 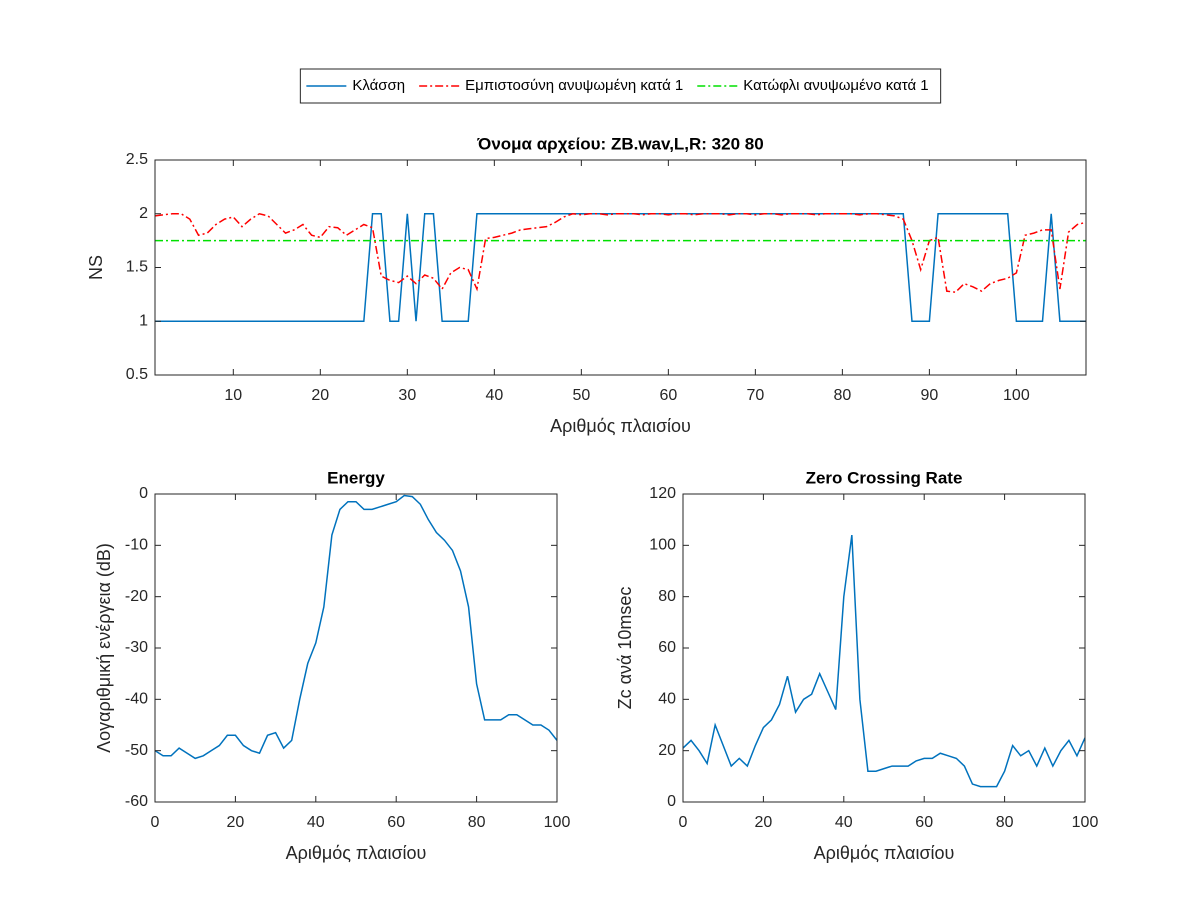 What do you see at coordinates (619, 143) in the screenshot?
I see `chart-title: Όνομα αρχείου: ZB.wav,L,R: 320 80` at bounding box center [619, 143].